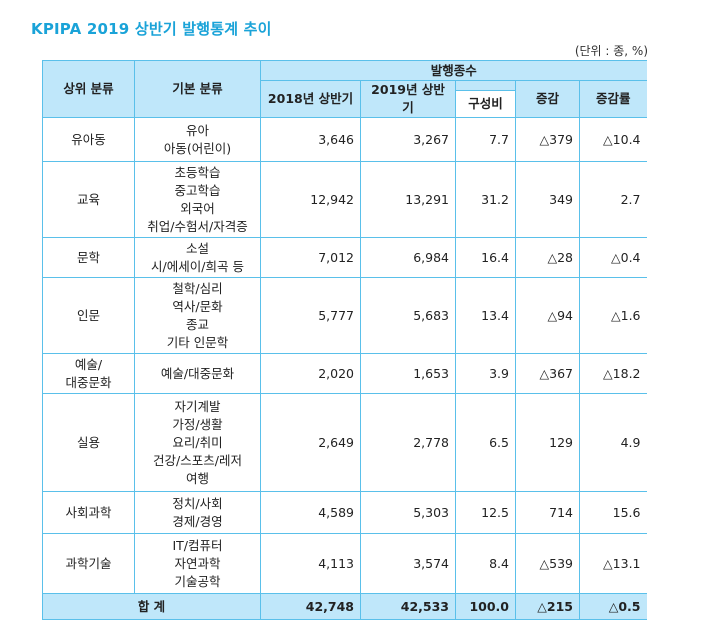 The height and width of the screenshot is (642, 708). I want to click on upper-category-cell: 문학, so click(88, 257).